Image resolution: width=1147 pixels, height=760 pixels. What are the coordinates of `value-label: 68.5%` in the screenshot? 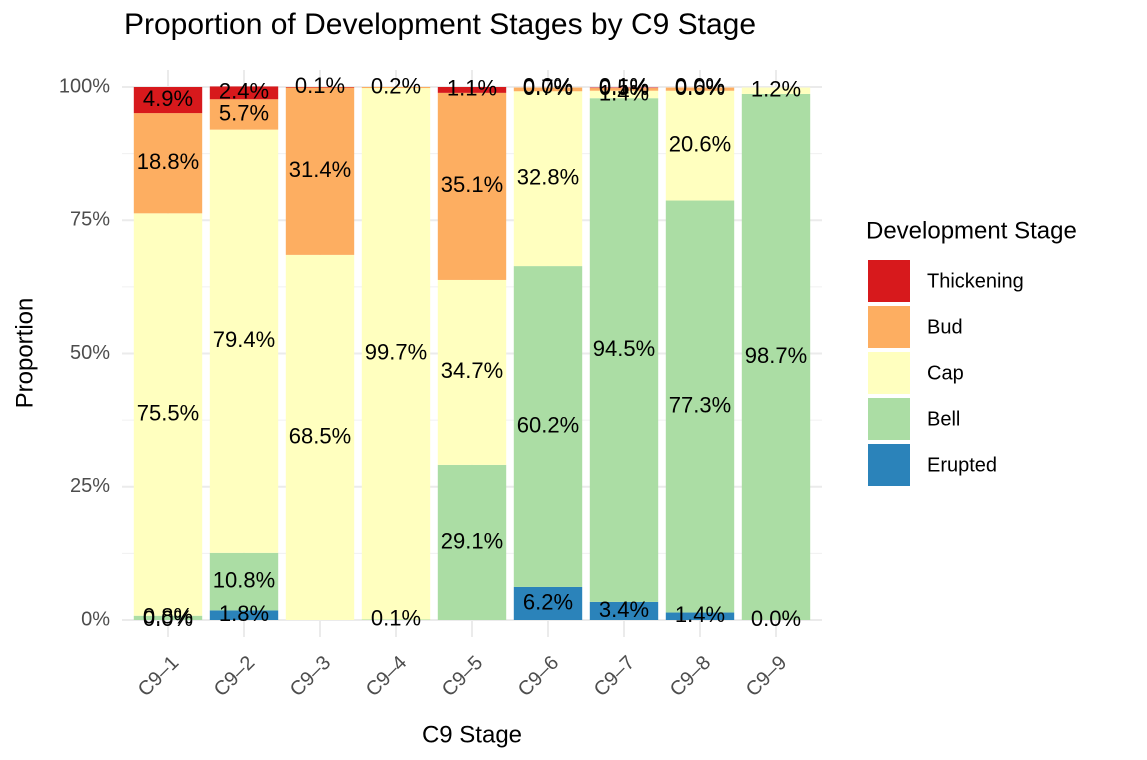 It's located at (320, 435).